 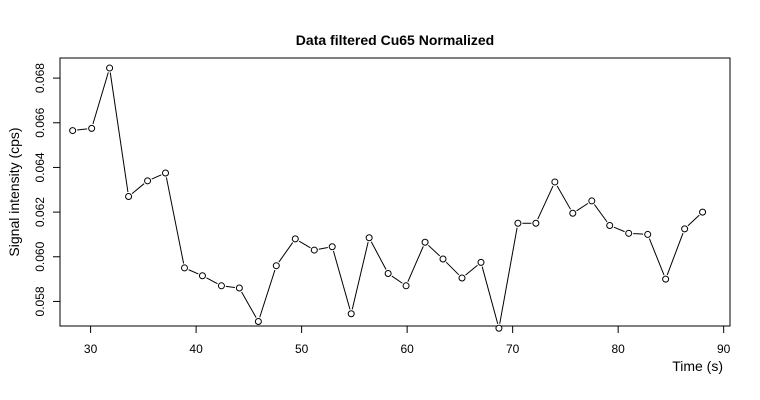 What do you see at coordinates (407, 341) in the screenshot?
I see `x-axis-ticks: 30 40 50 60 70 80 90` at bounding box center [407, 341].